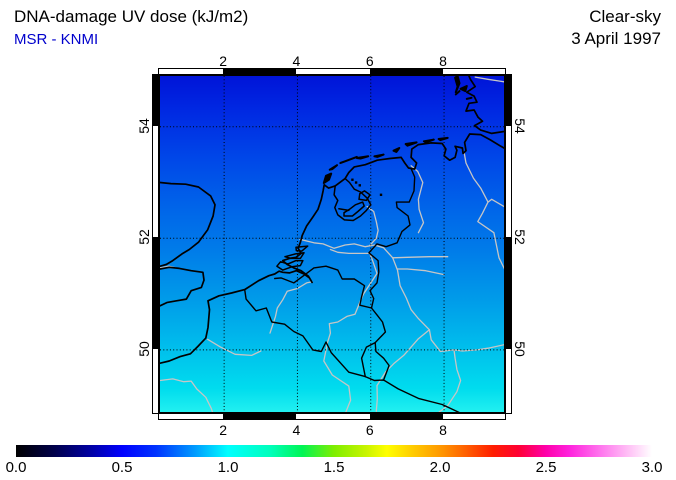  I want to click on colorbar-tick-label: 2.5, so click(546, 467).